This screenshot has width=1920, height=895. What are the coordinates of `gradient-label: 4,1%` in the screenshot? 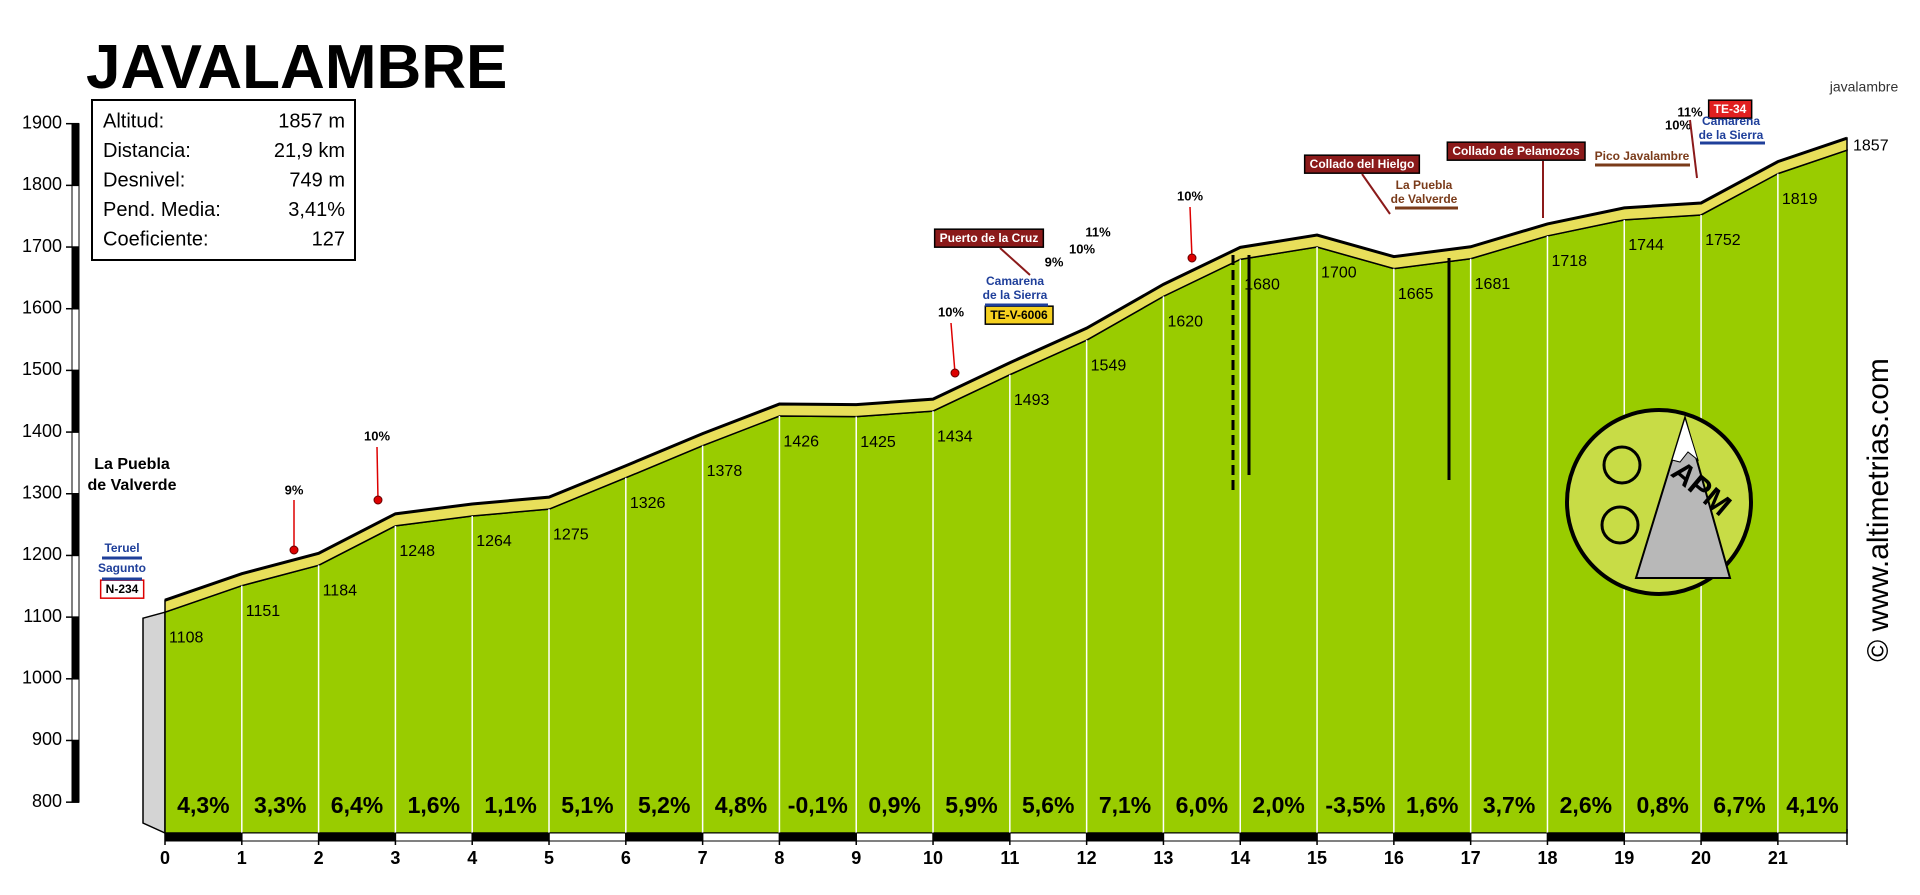 It's located at (1812, 805).